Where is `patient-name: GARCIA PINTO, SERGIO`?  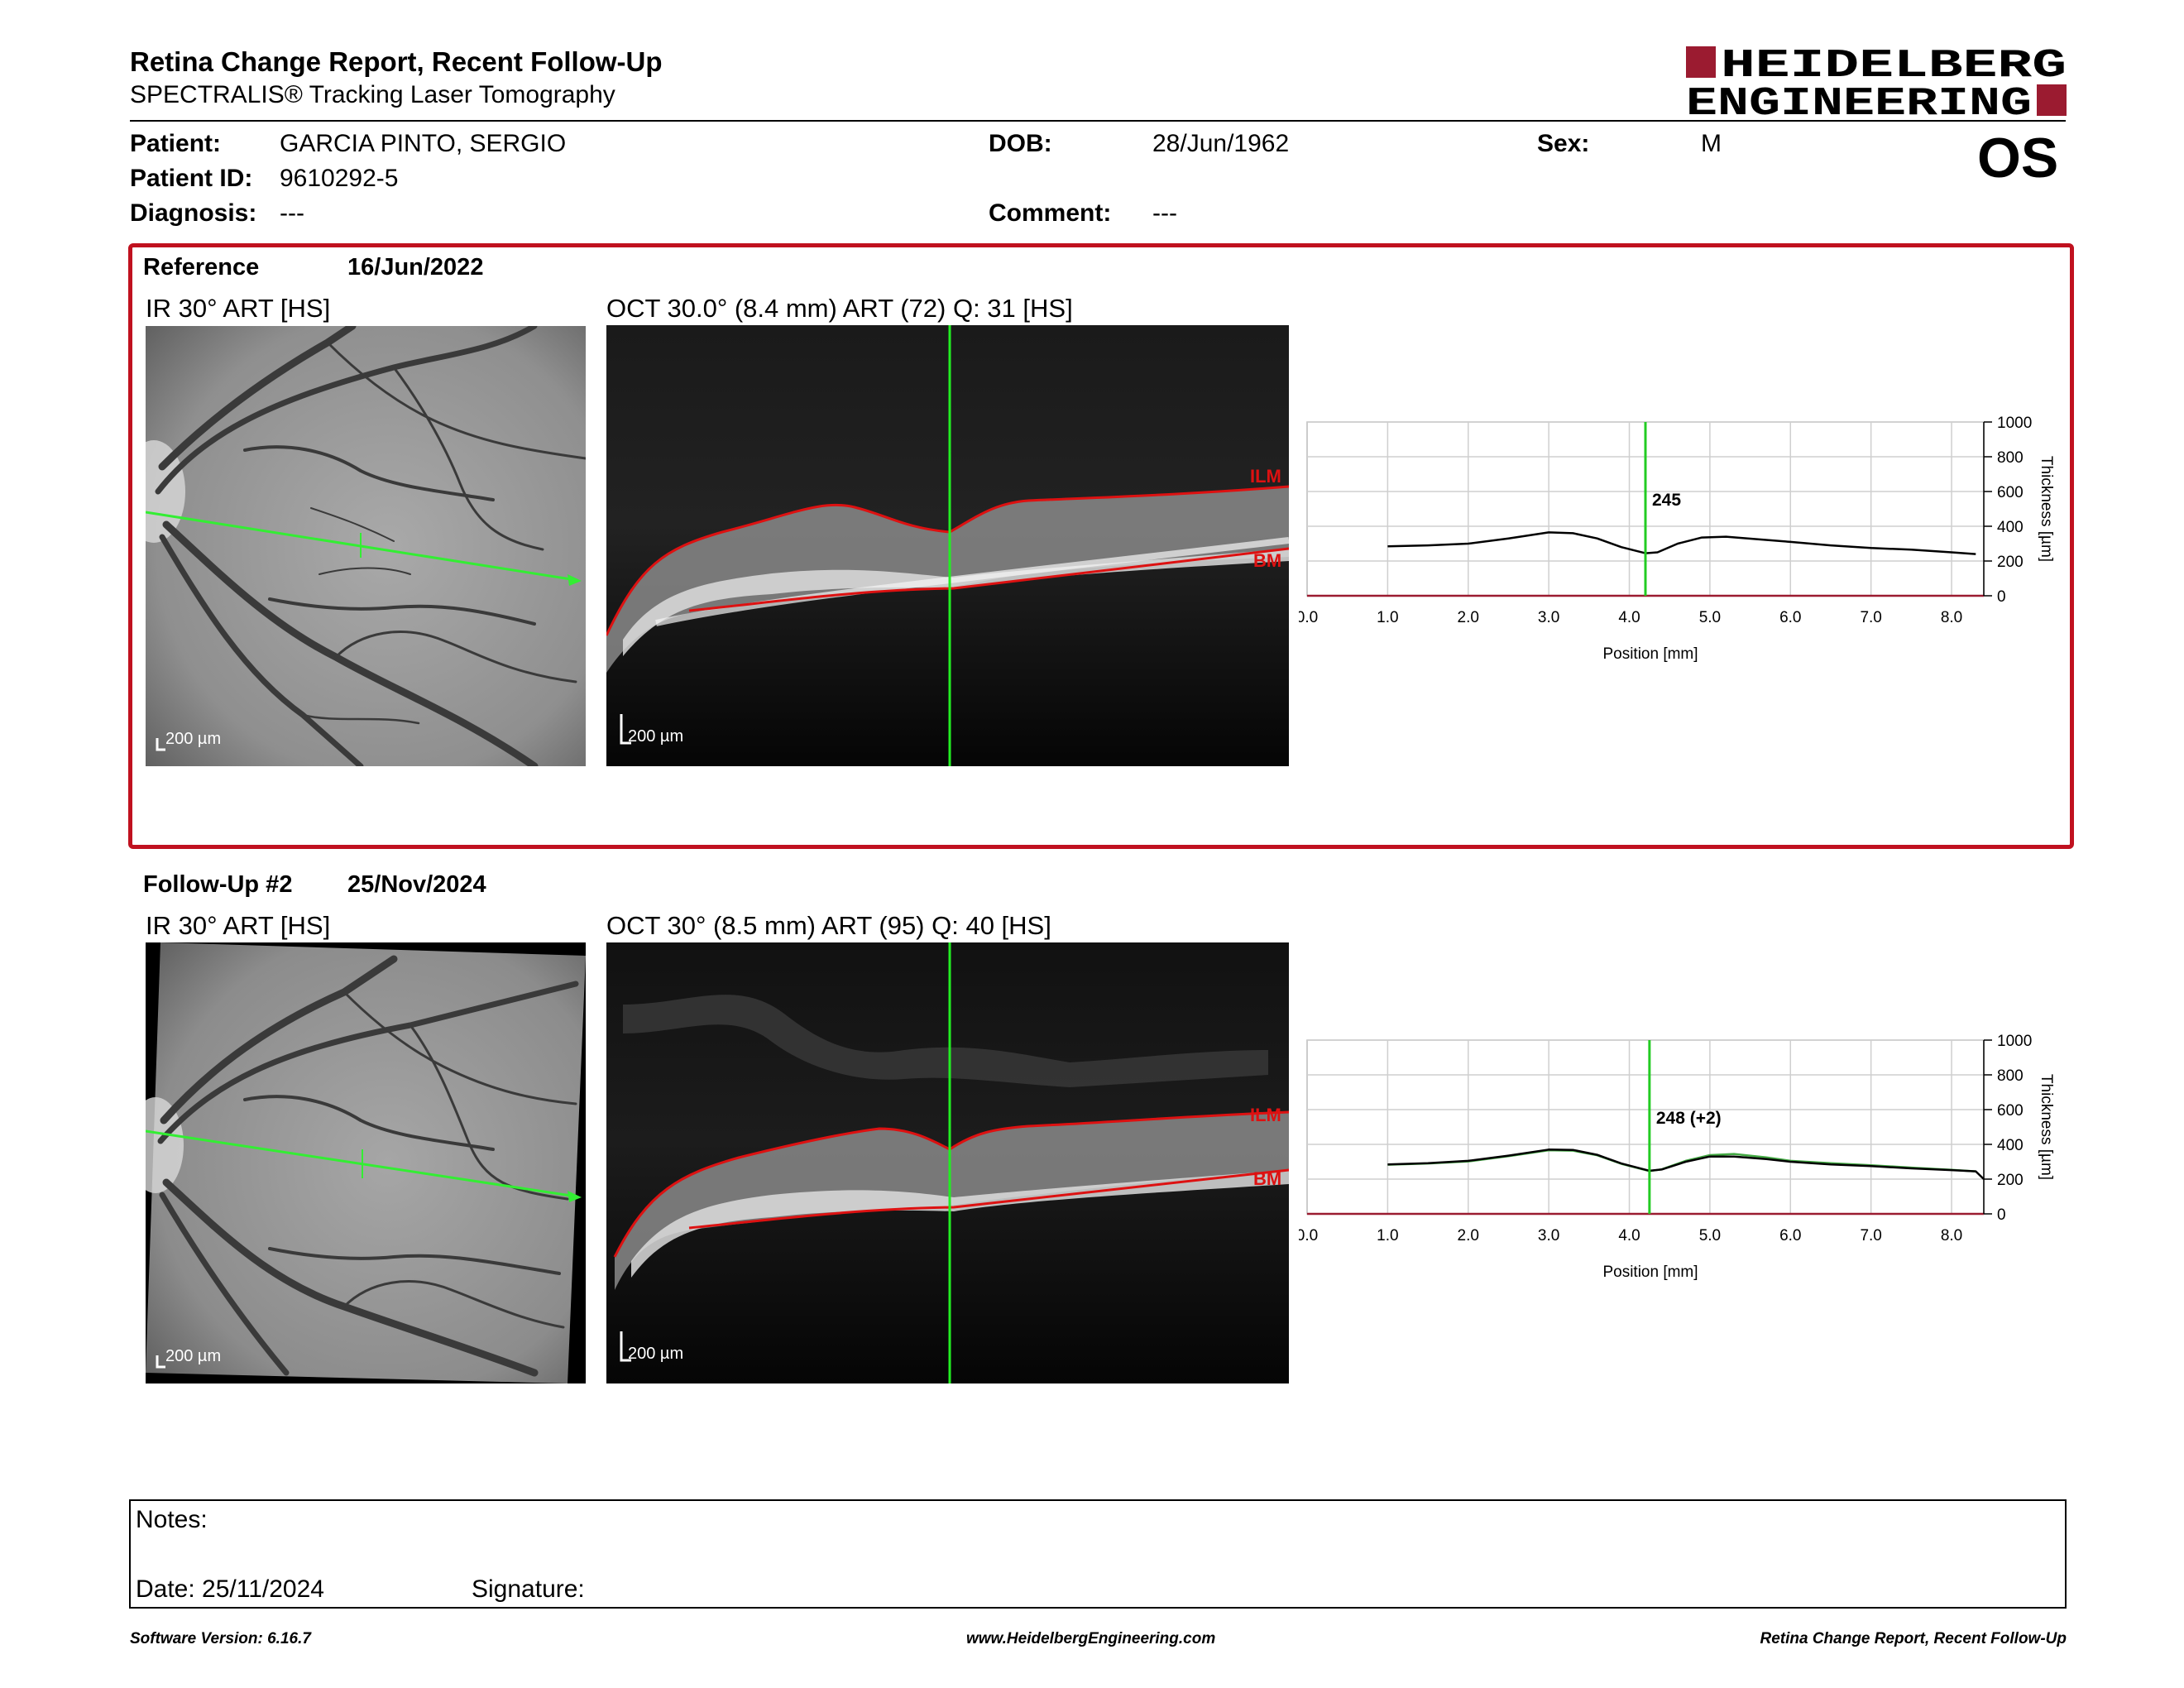 patient-name: GARCIA PINTO, SERGIO is located at coordinates (423, 143).